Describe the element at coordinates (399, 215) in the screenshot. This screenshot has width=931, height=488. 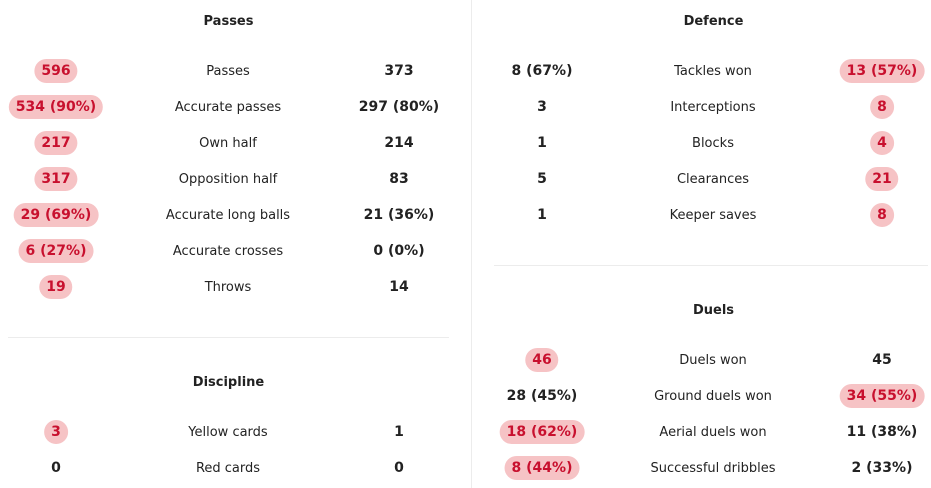
I see `away-value: 21 (36%)` at that location.